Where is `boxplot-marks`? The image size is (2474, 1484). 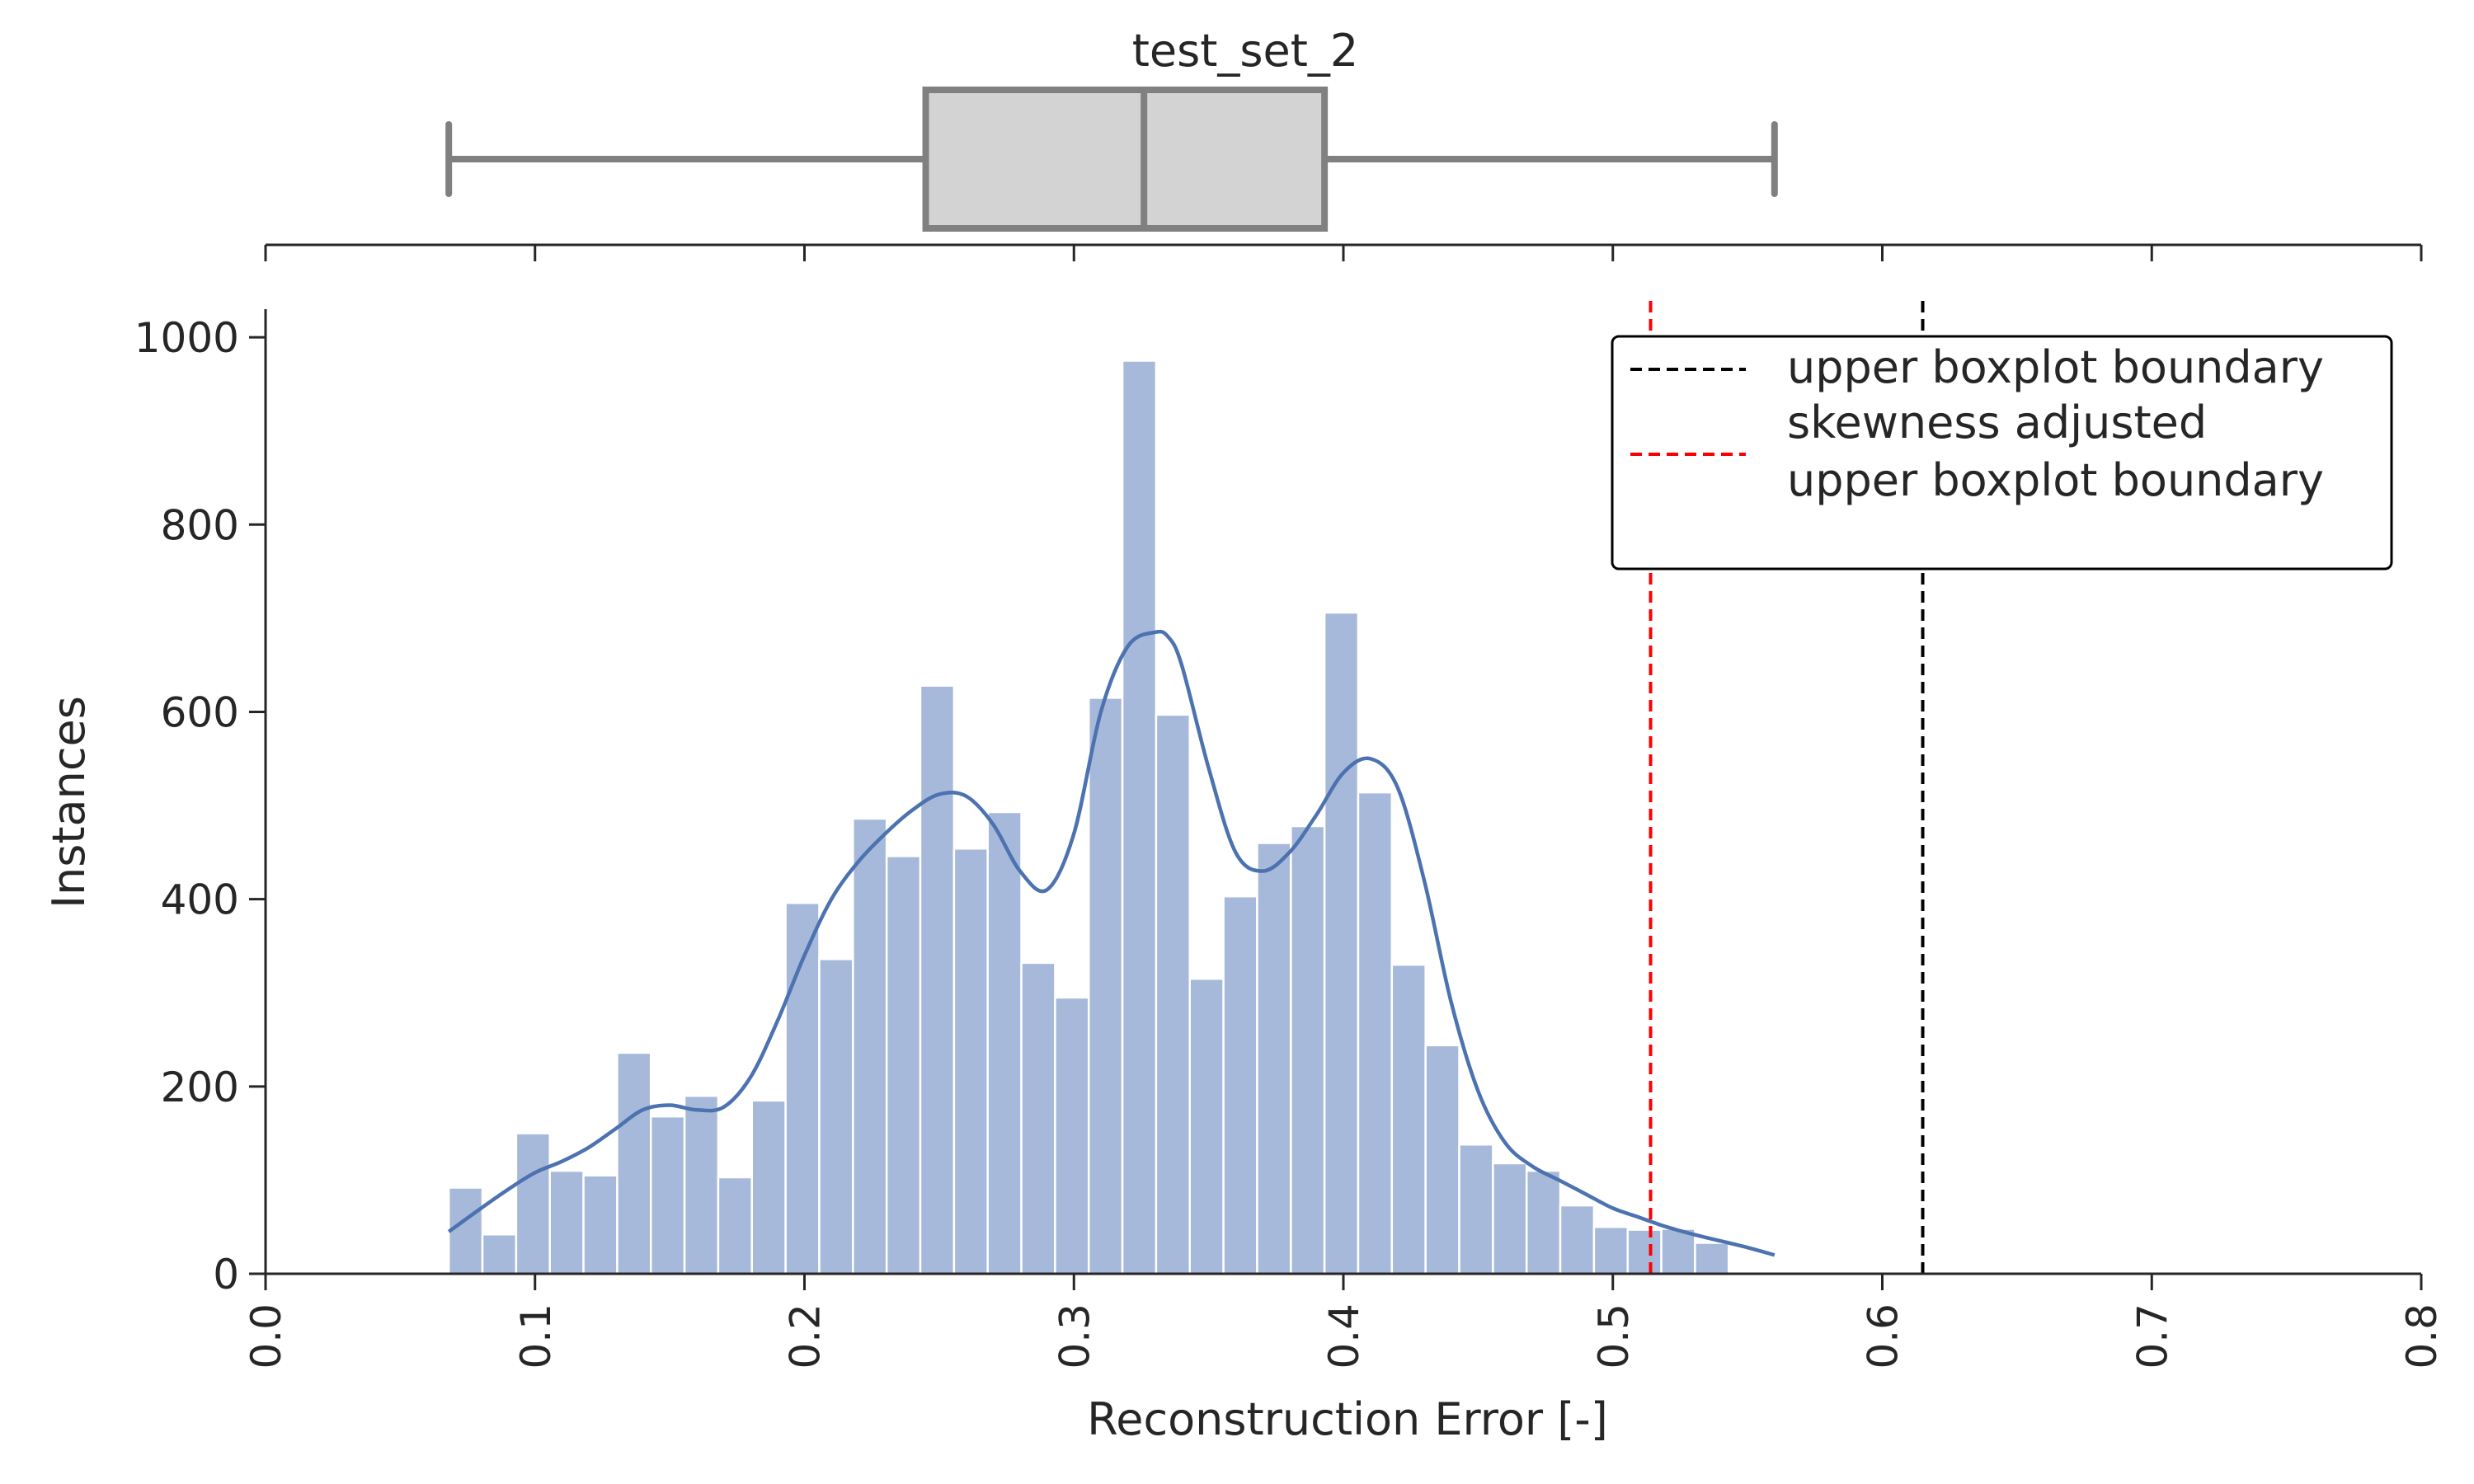
boxplot-marks is located at coordinates (1111, 159).